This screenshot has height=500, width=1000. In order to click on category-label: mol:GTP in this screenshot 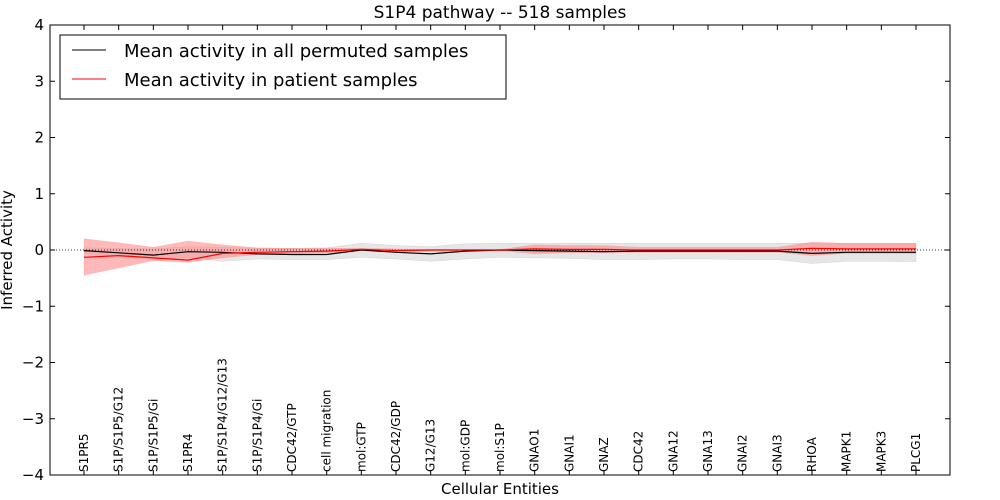, I will do `click(361, 447)`.